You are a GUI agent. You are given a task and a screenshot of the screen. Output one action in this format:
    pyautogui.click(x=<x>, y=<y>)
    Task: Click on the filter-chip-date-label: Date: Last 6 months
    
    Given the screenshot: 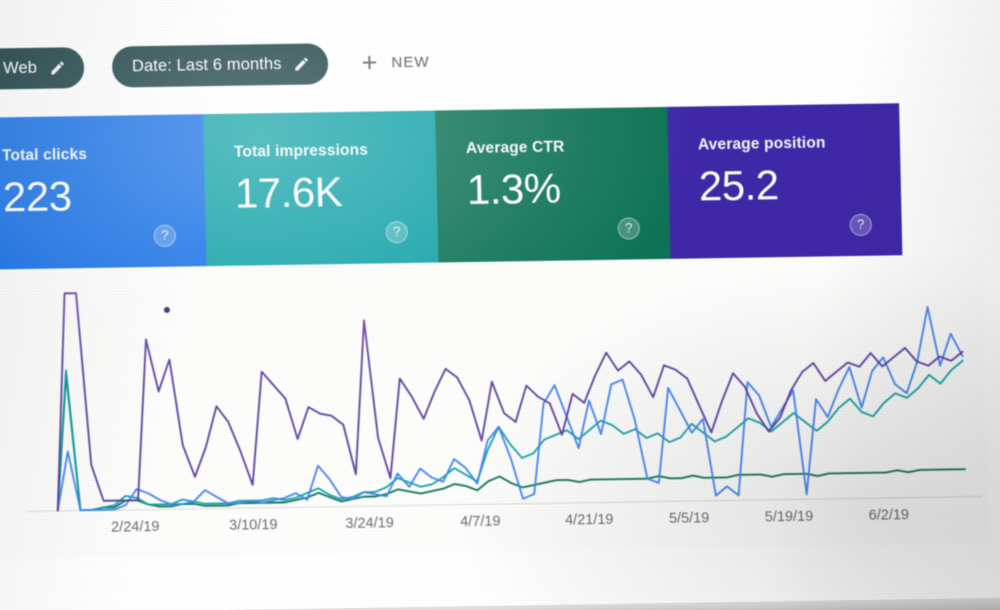 What is the action you would take?
    pyautogui.click(x=206, y=64)
    